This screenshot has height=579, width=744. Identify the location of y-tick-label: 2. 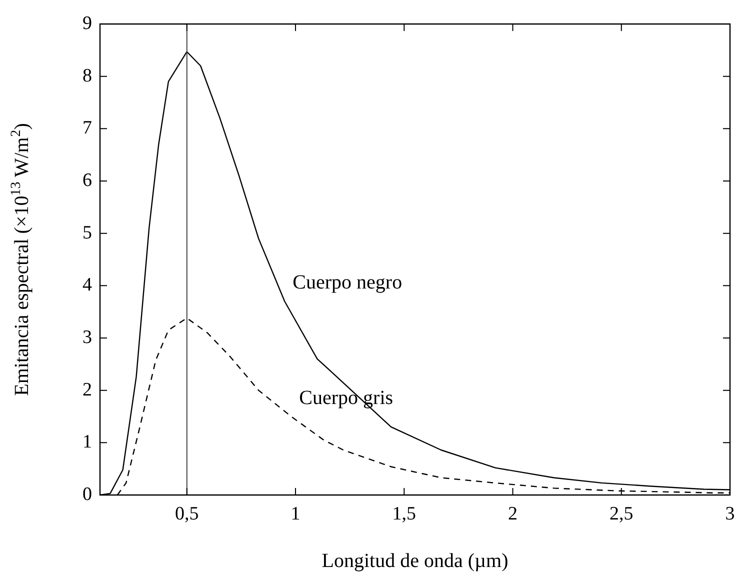
(87, 389).